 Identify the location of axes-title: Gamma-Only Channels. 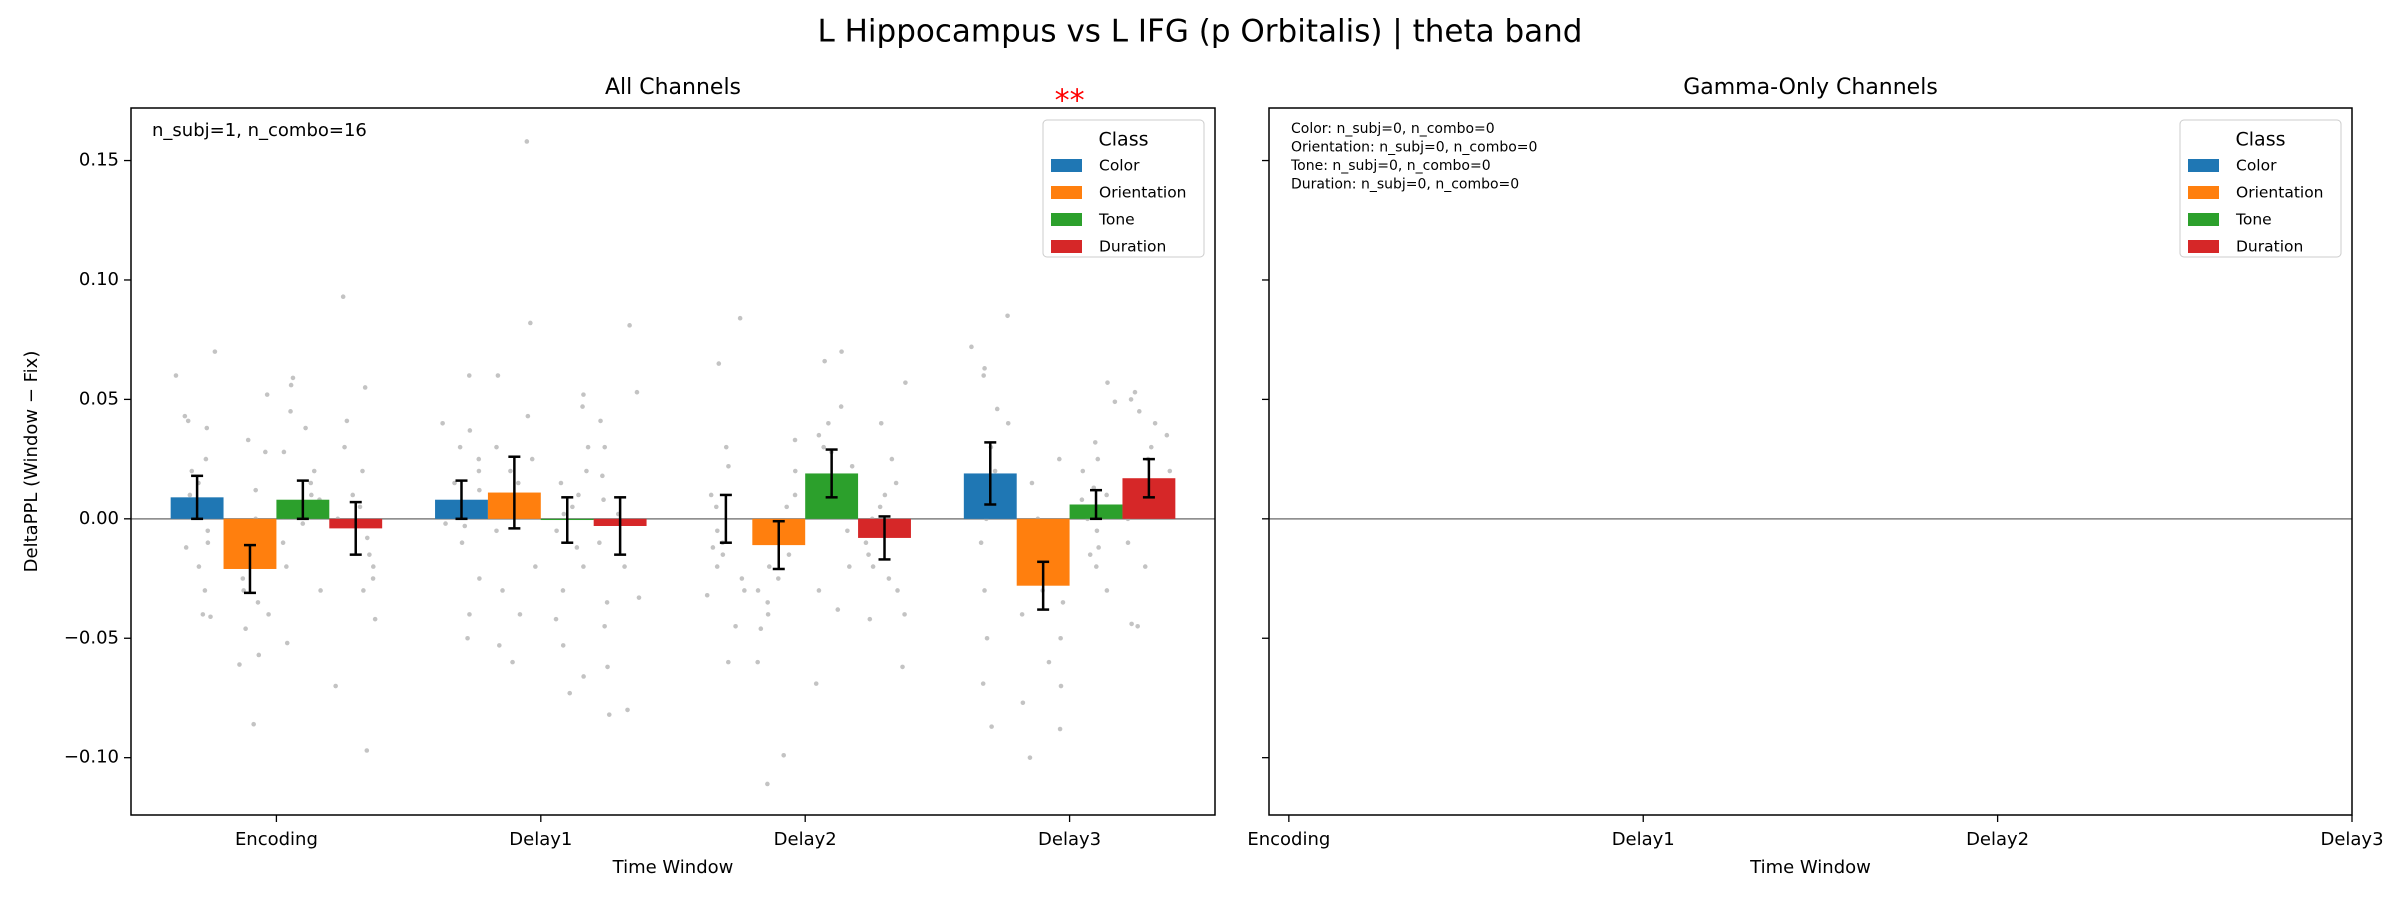
(1810, 87).